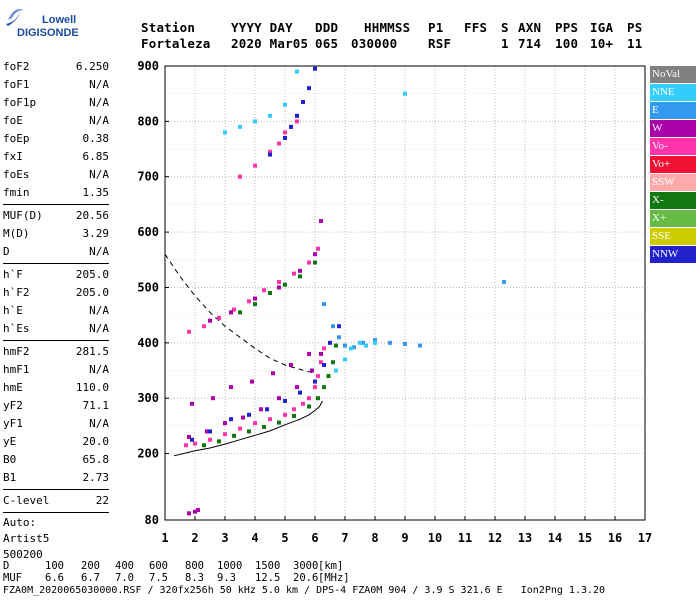 The width and height of the screenshot is (700, 600). What do you see at coordinates (224, 538) in the screenshot?
I see `x-tick-label: 3` at bounding box center [224, 538].